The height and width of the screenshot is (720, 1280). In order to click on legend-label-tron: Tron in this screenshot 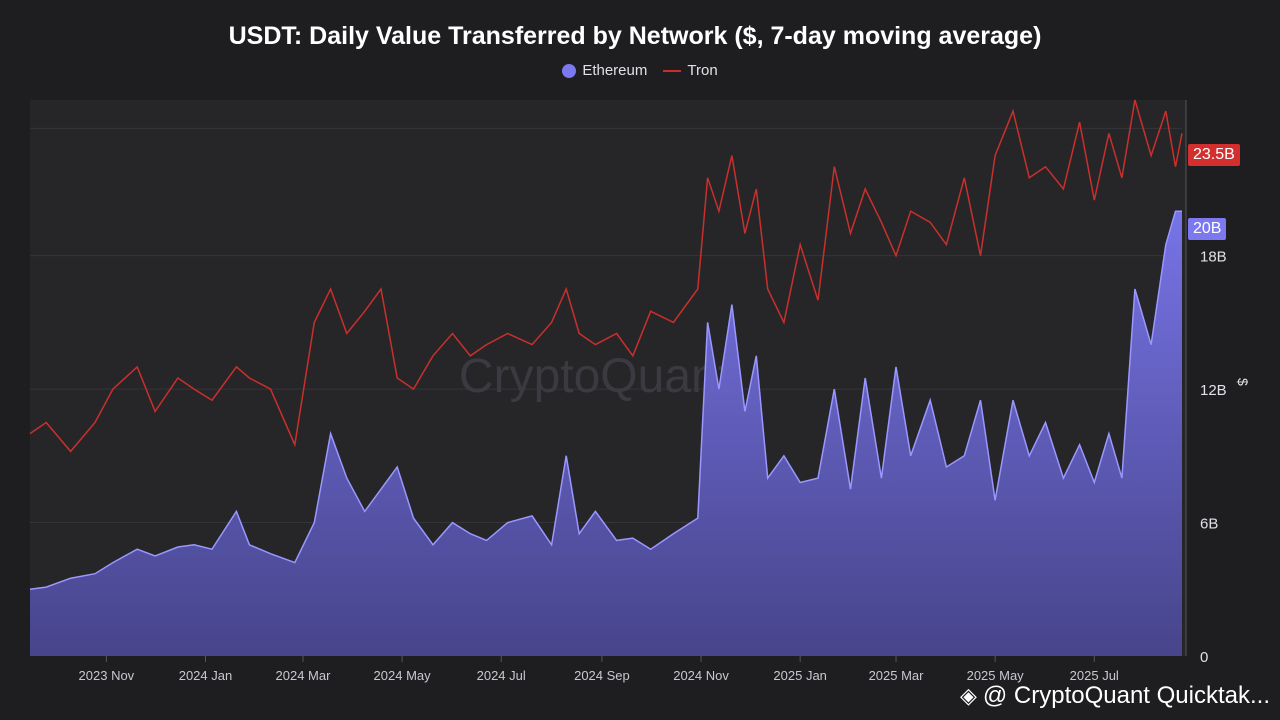, I will do `click(702, 70)`.